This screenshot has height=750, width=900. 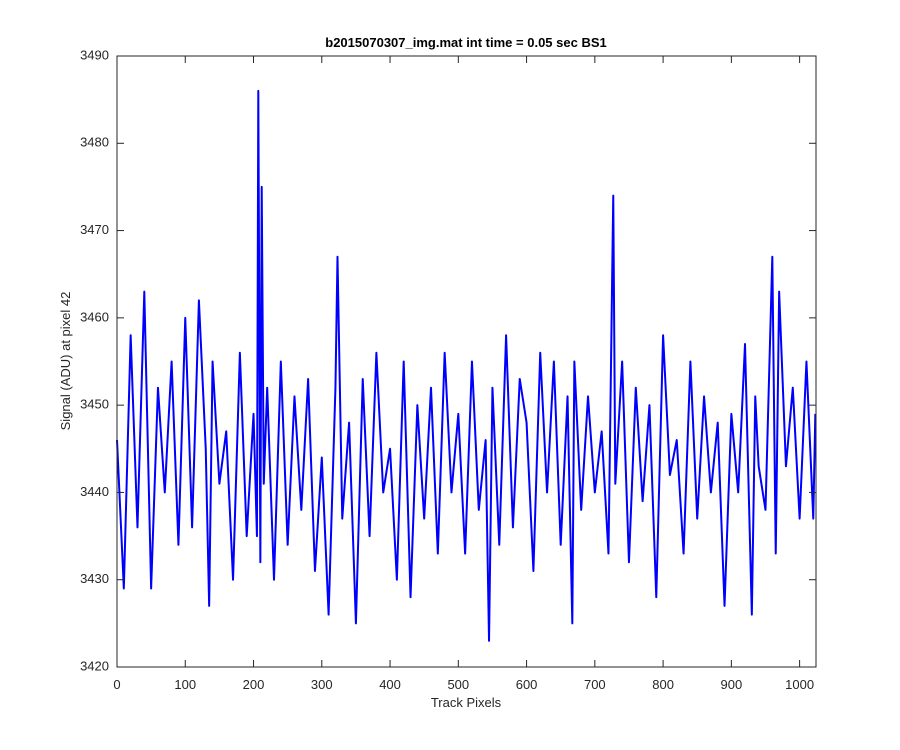 What do you see at coordinates (390, 684) in the screenshot?
I see `x-tick-label: 400` at bounding box center [390, 684].